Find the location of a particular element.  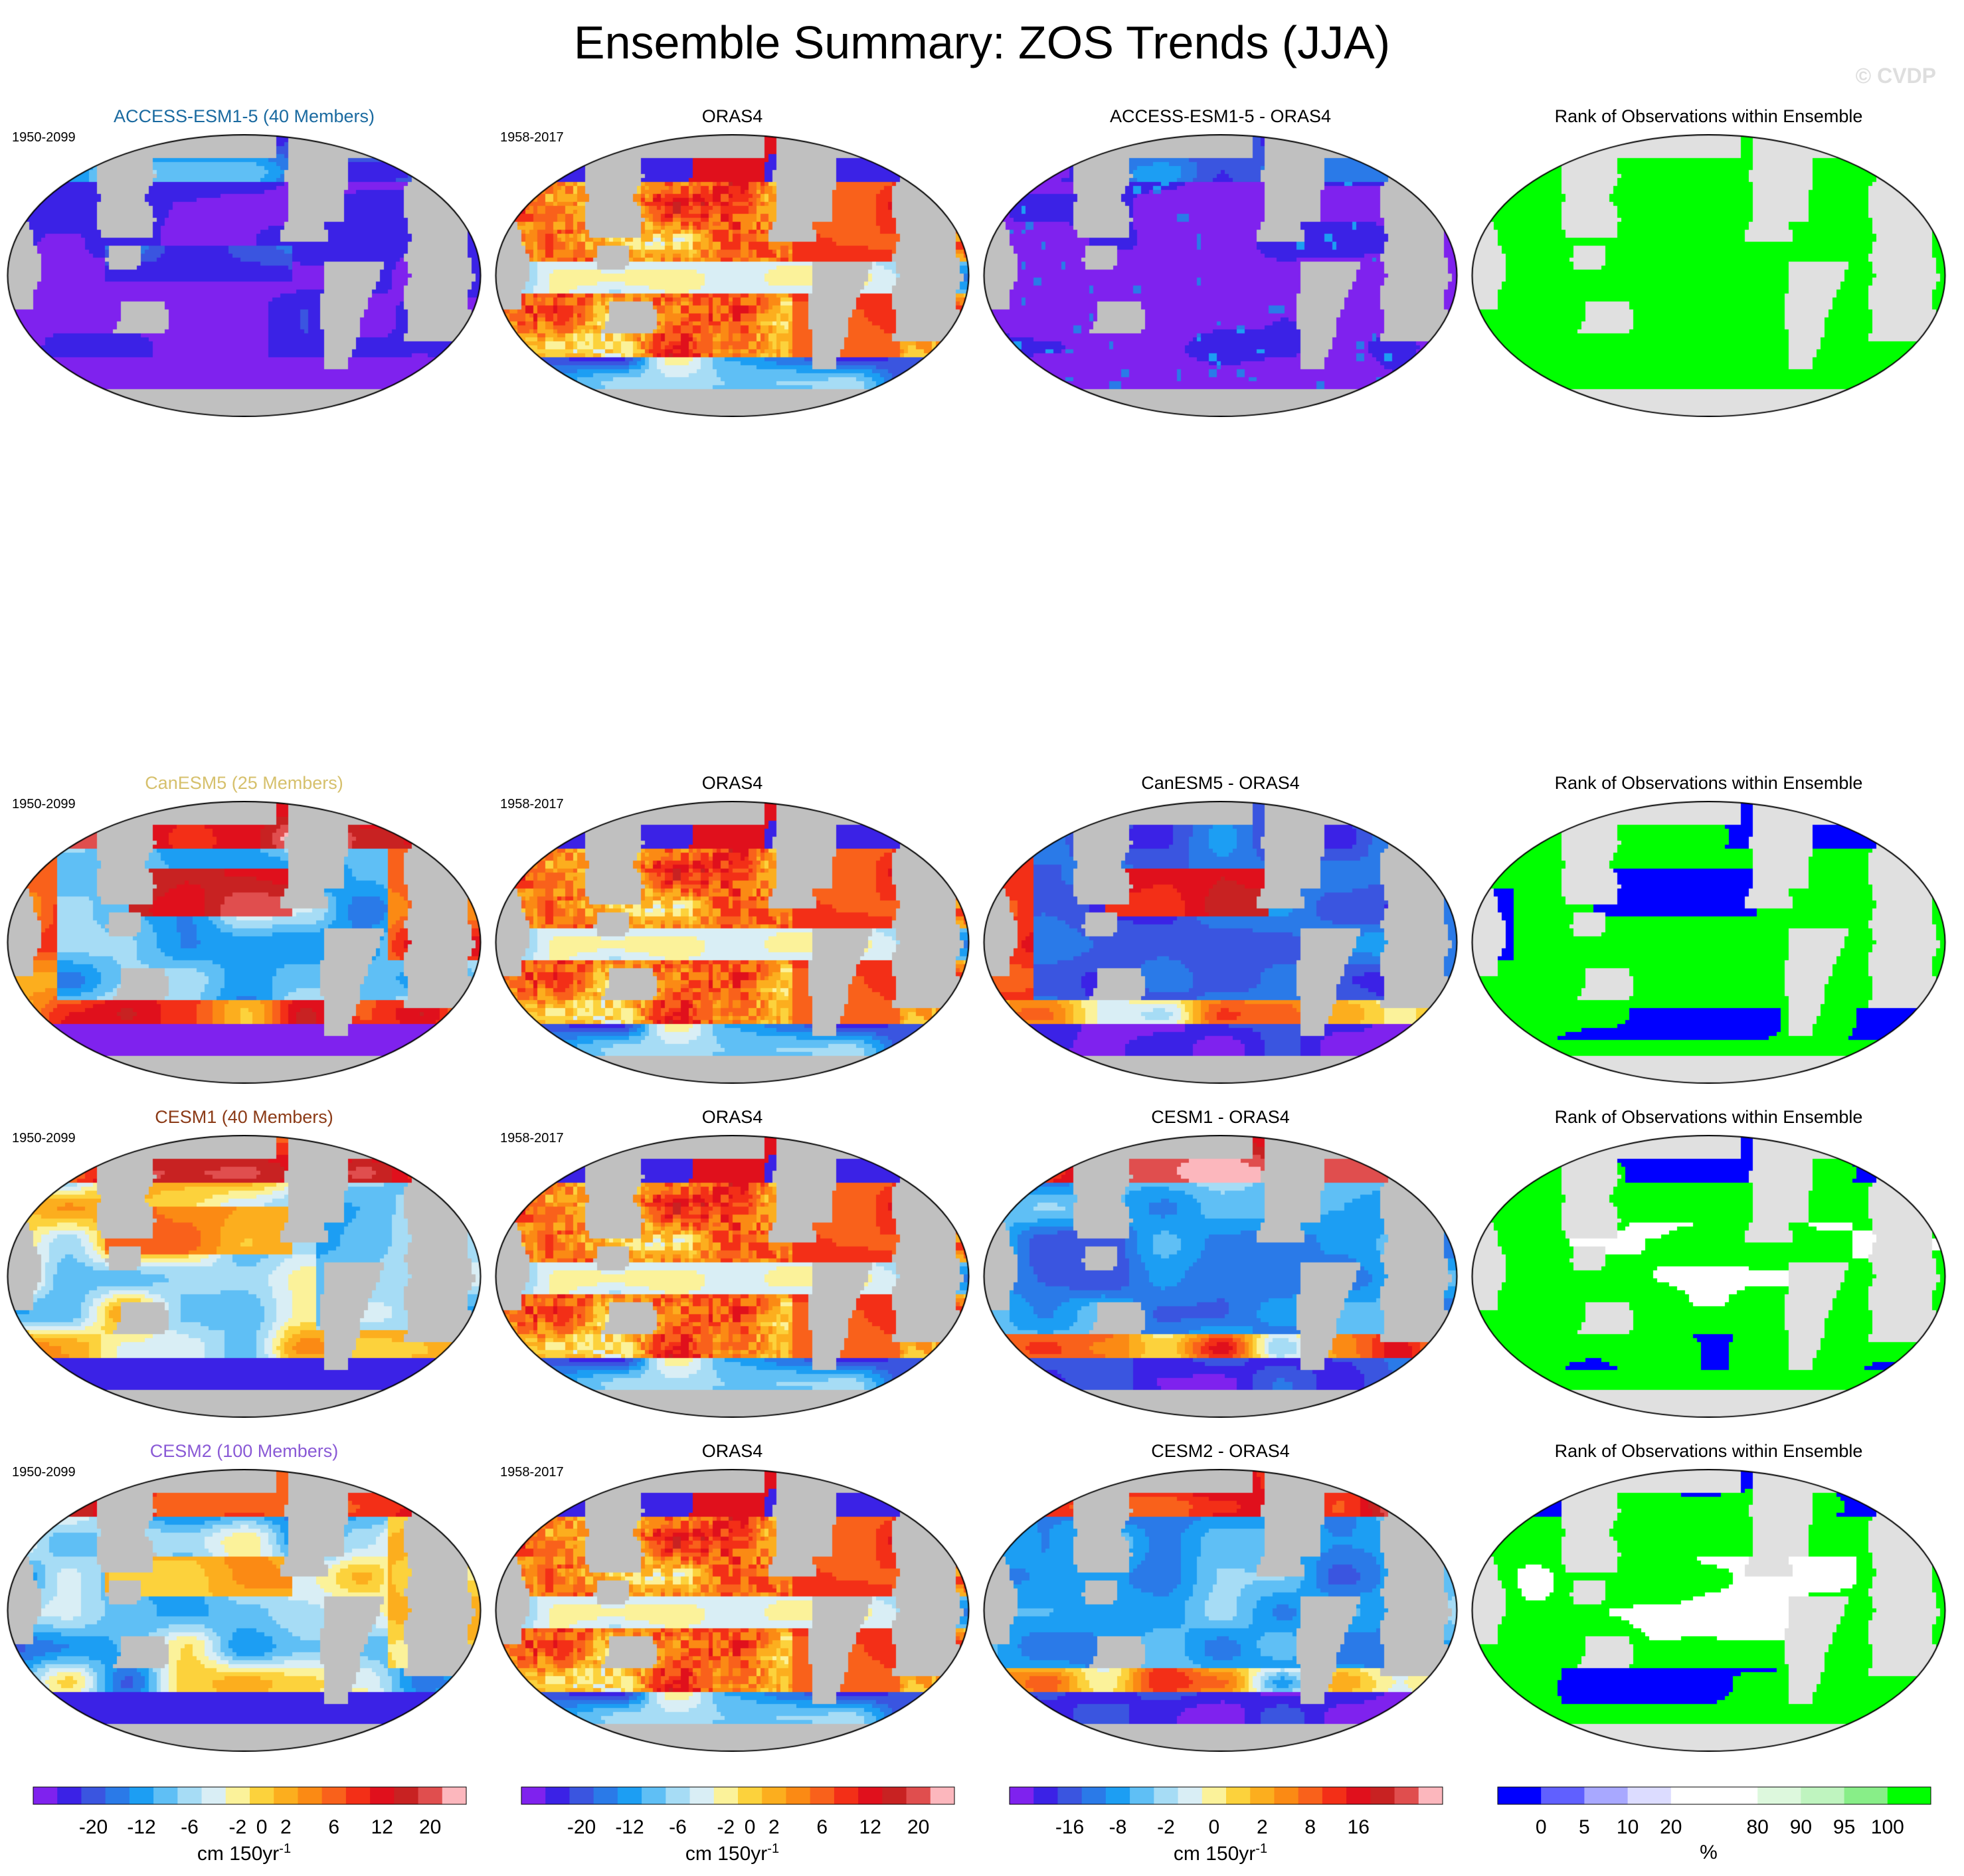

colorbar-tick-label: 20 is located at coordinates (918, 1827).